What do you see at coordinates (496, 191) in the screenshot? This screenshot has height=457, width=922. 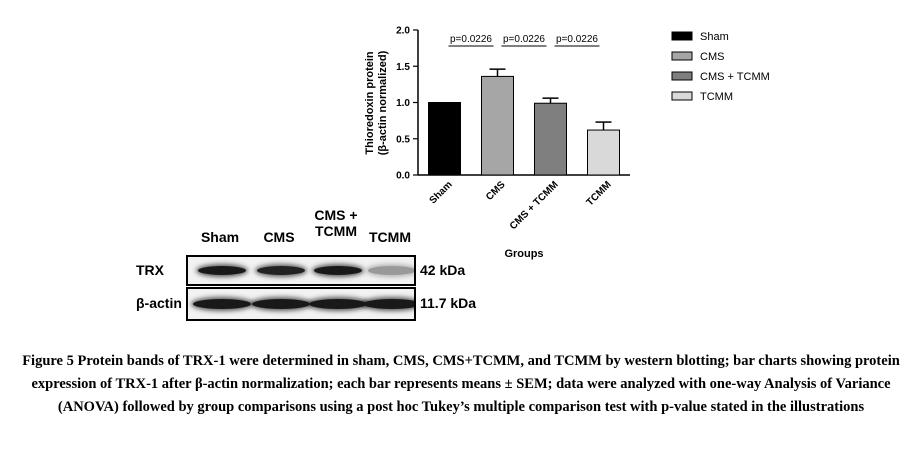 I see `x-tick-label: CMS` at bounding box center [496, 191].